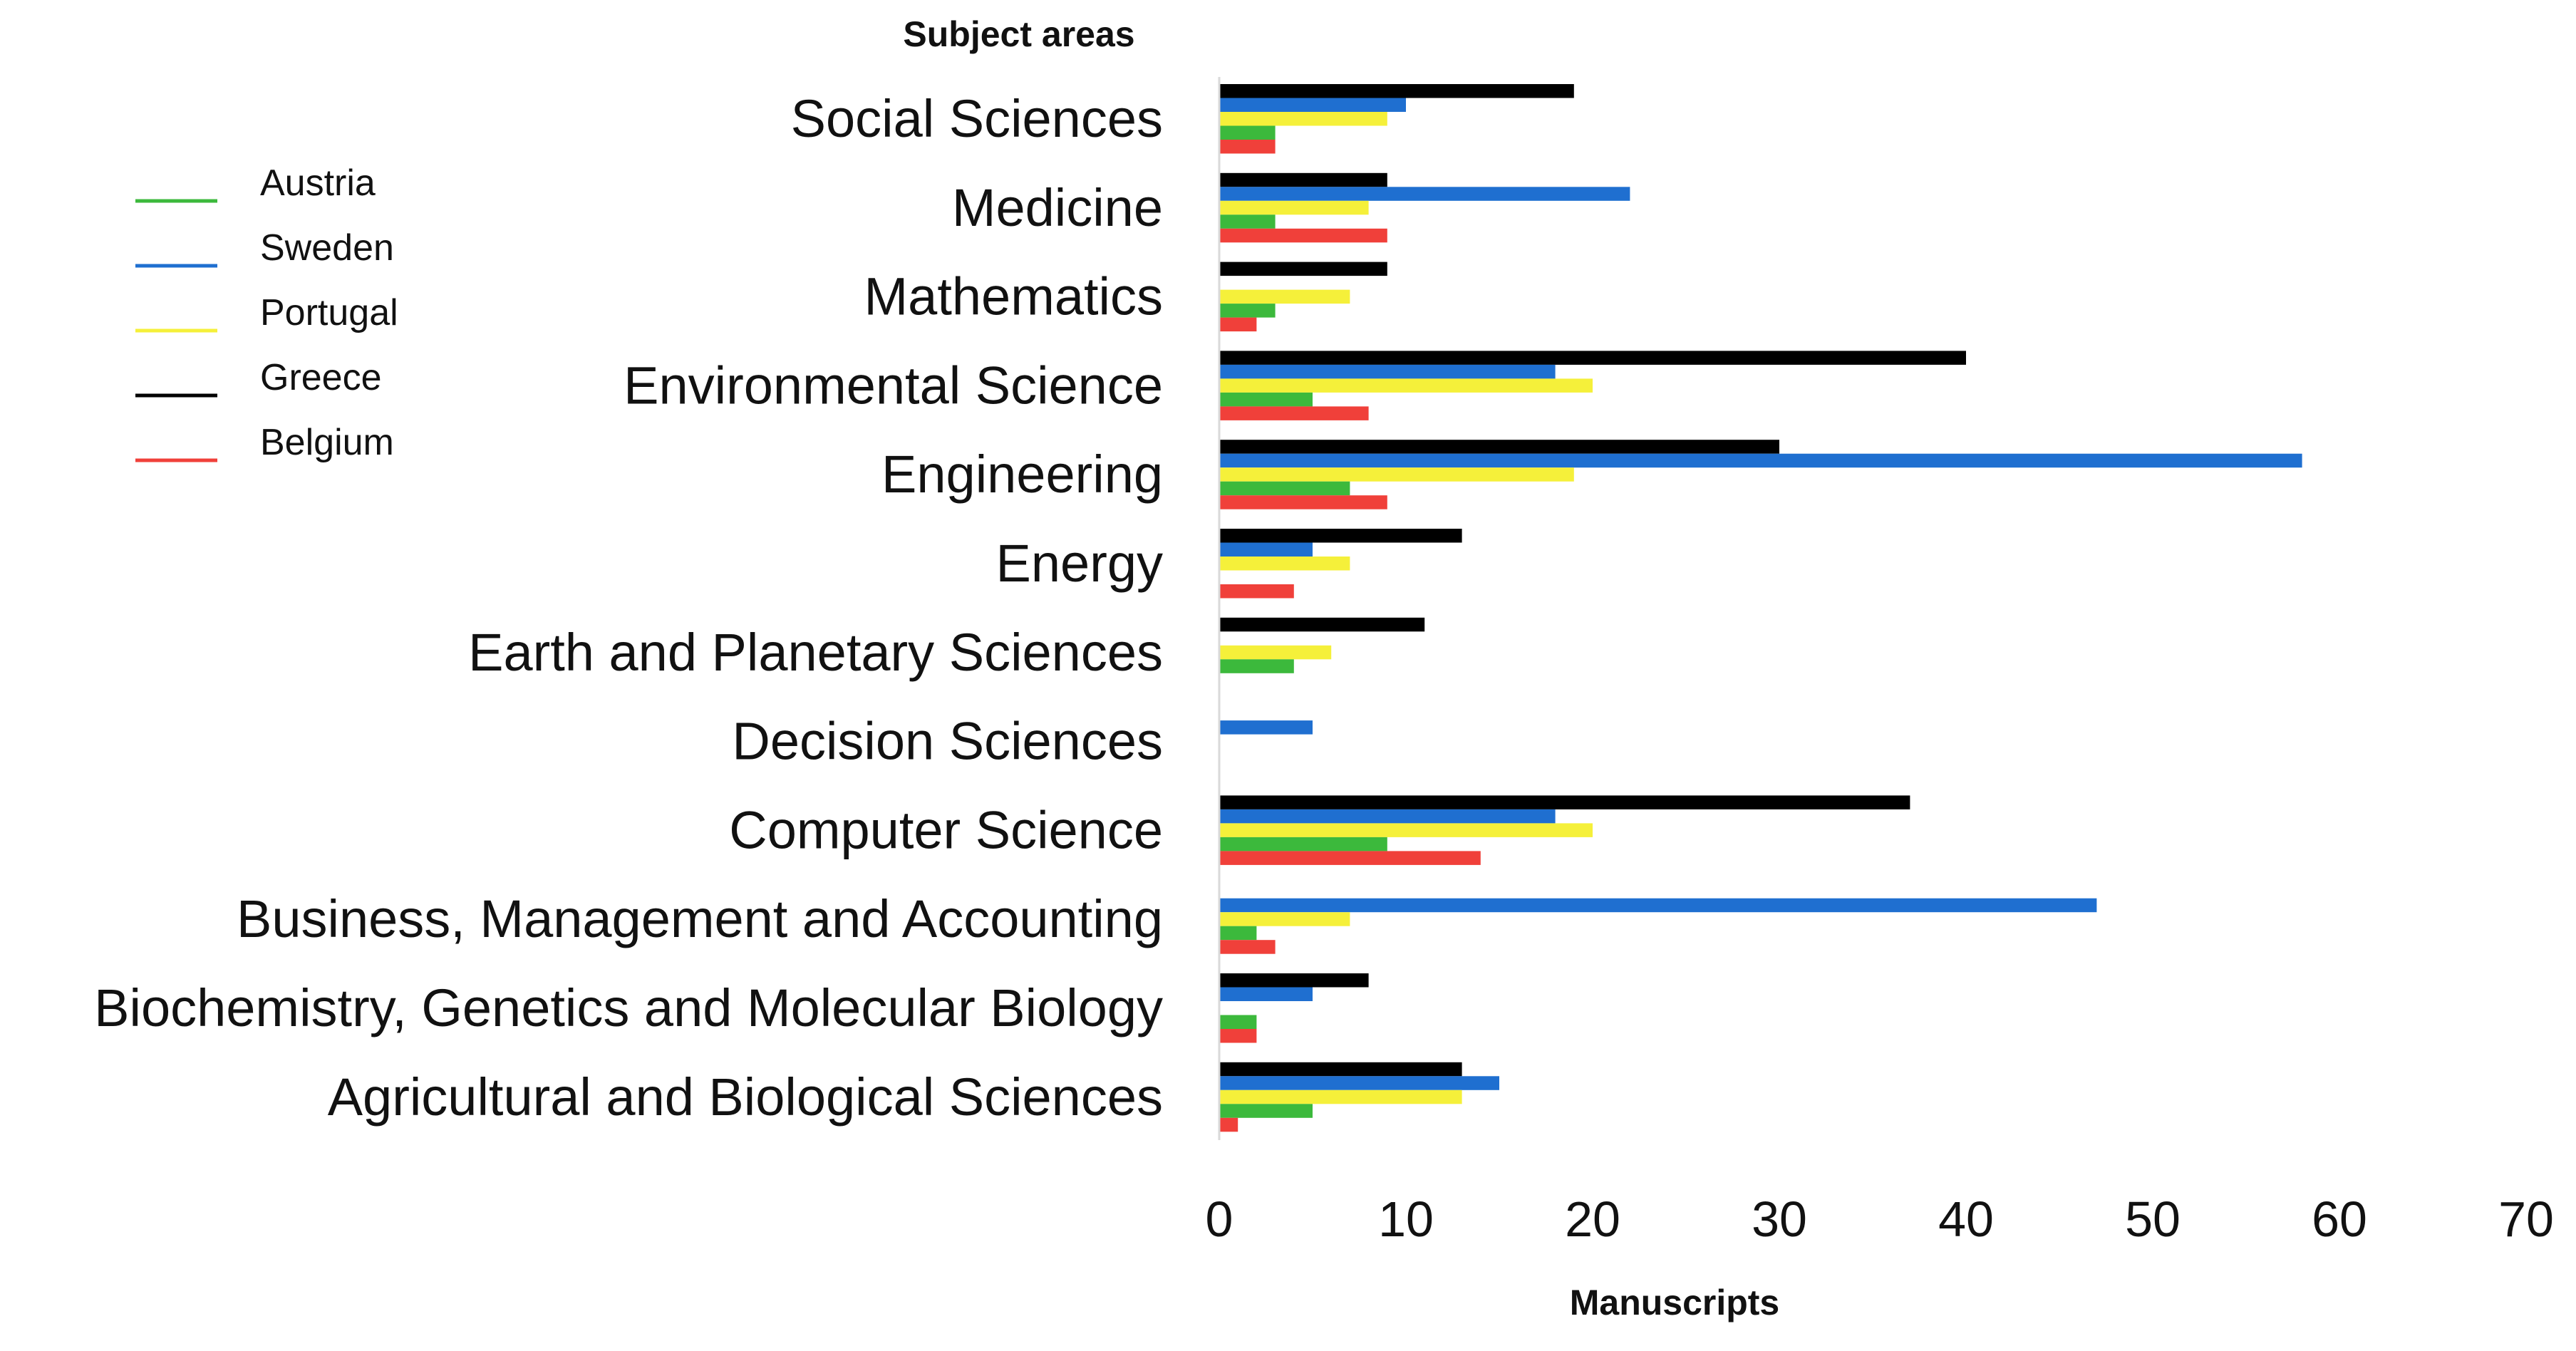 The width and height of the screenshot is (2576, 1351). Describe the element at coordinates (327, 248) in the screenshot. I see `legend-label-sweden: Sweden` at that location.